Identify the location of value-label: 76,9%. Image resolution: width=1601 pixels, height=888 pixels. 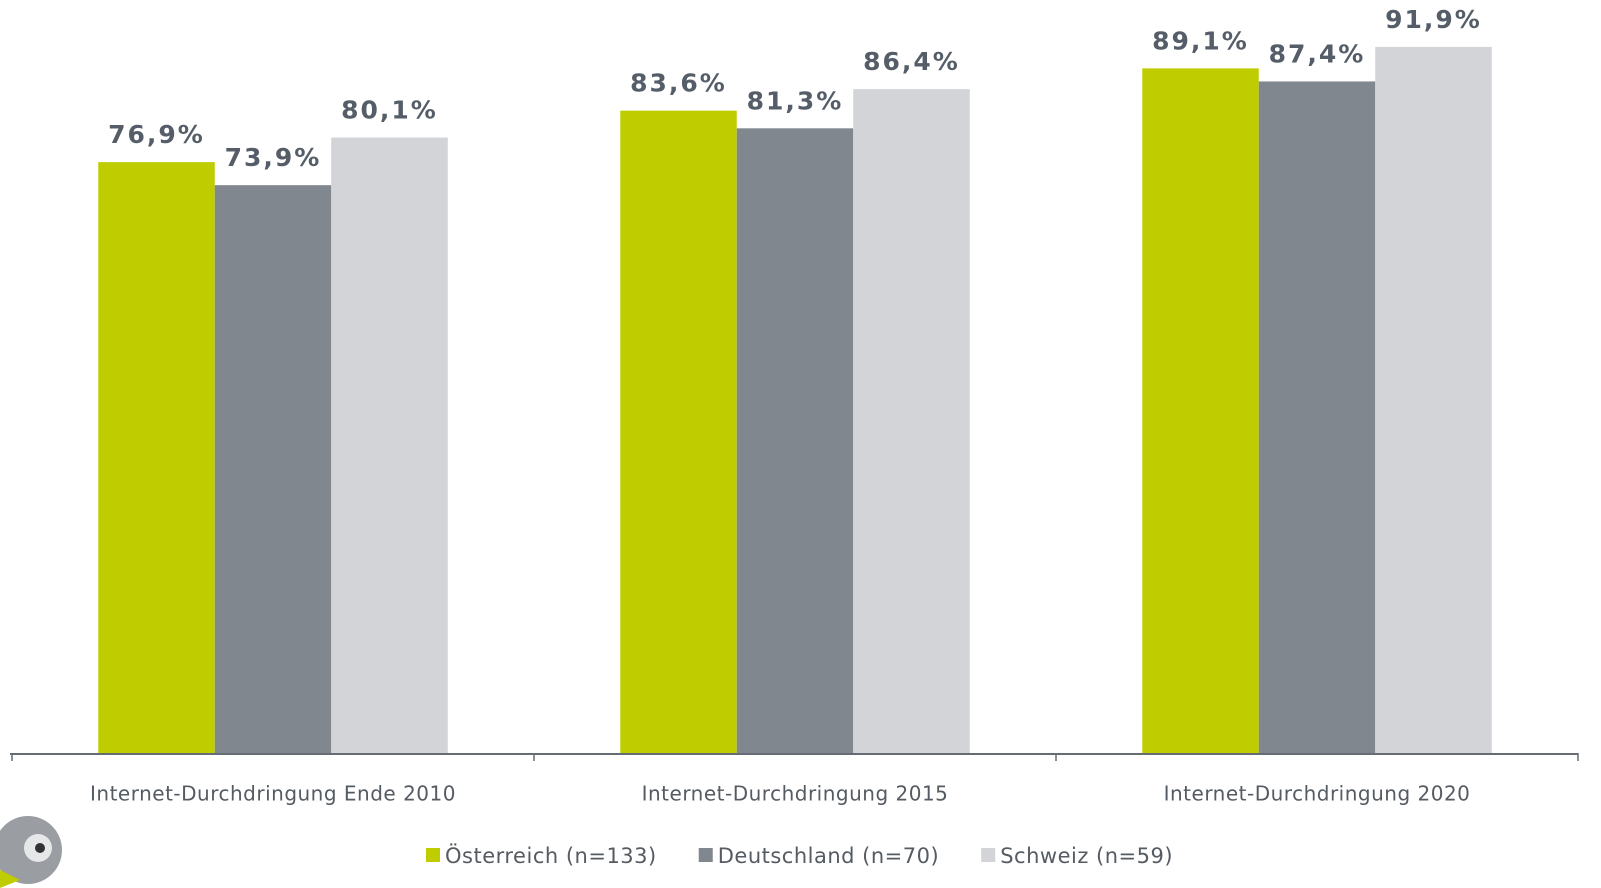
(156, 134).